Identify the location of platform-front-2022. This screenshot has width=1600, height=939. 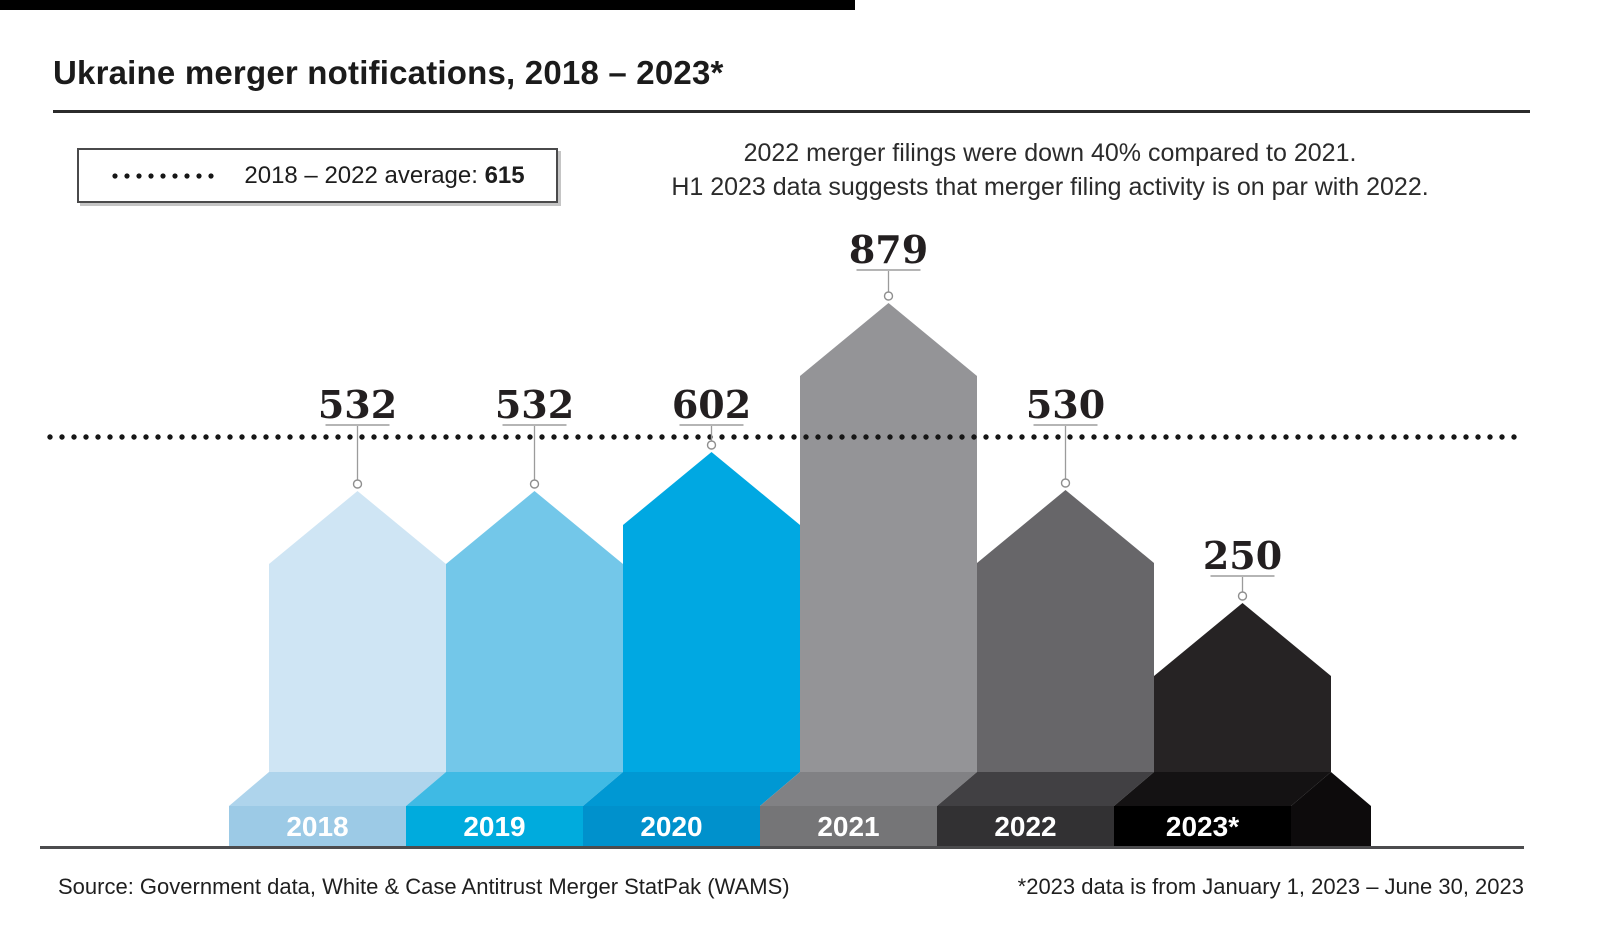
(1025, 826).